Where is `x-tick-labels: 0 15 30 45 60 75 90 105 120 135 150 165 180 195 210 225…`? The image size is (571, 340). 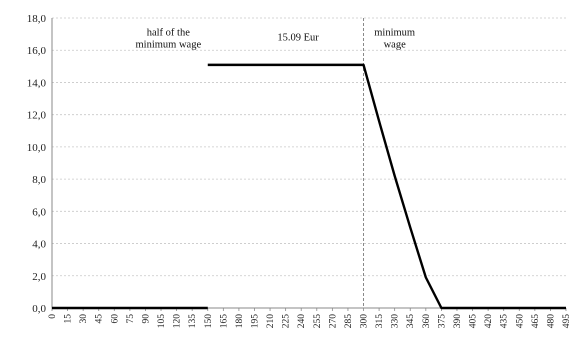
x-tick-labels: 0 15 30 45 60 75 90 105 120 135 150 165 180 195 210 225… is located at coordinates (309, 321).